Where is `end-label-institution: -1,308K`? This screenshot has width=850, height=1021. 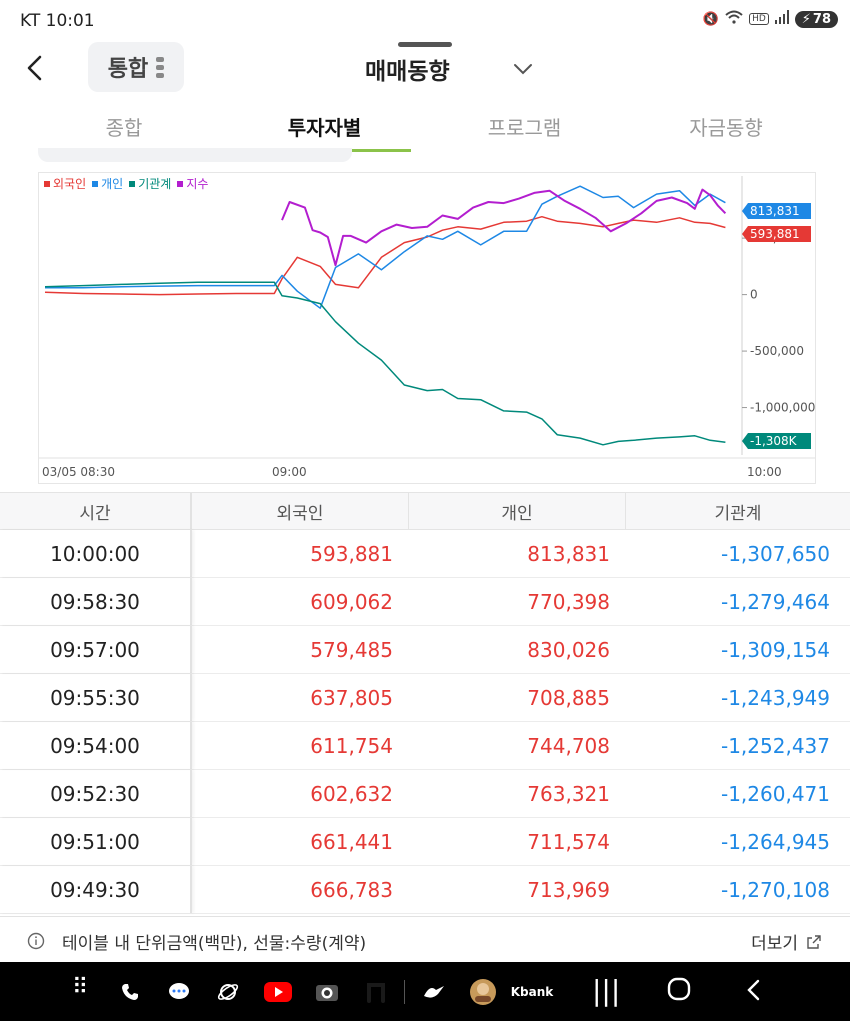
end-label-institution: -1,308K is located at coordinates (774, 441).